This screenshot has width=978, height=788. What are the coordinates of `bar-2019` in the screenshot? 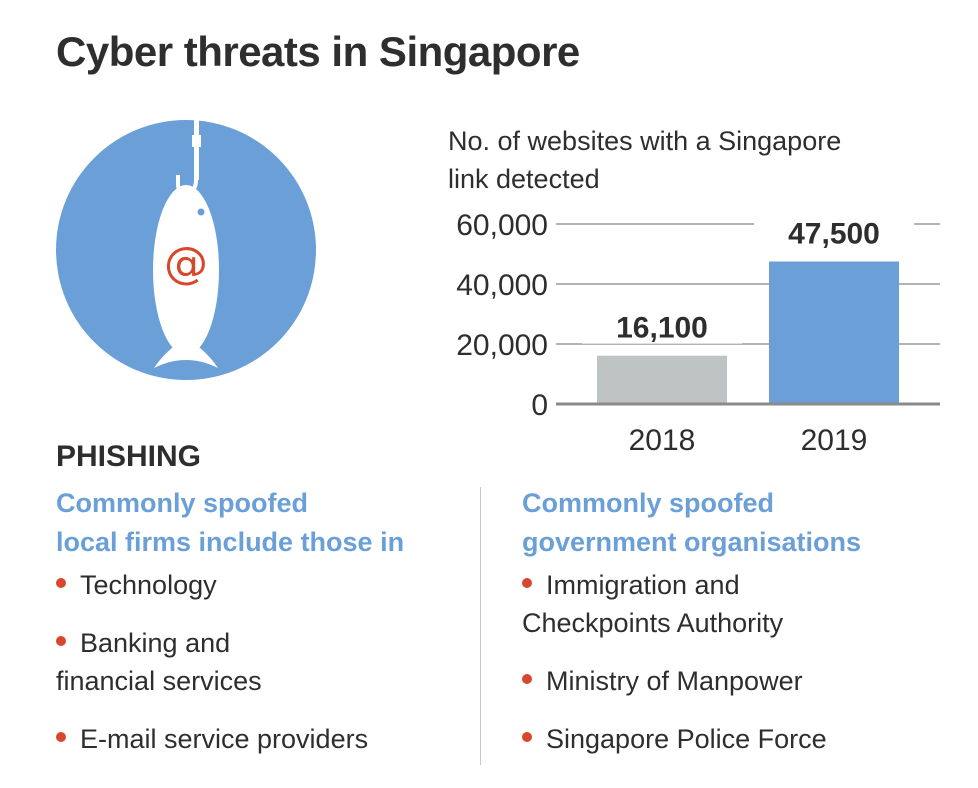 It's located at (834, 332).